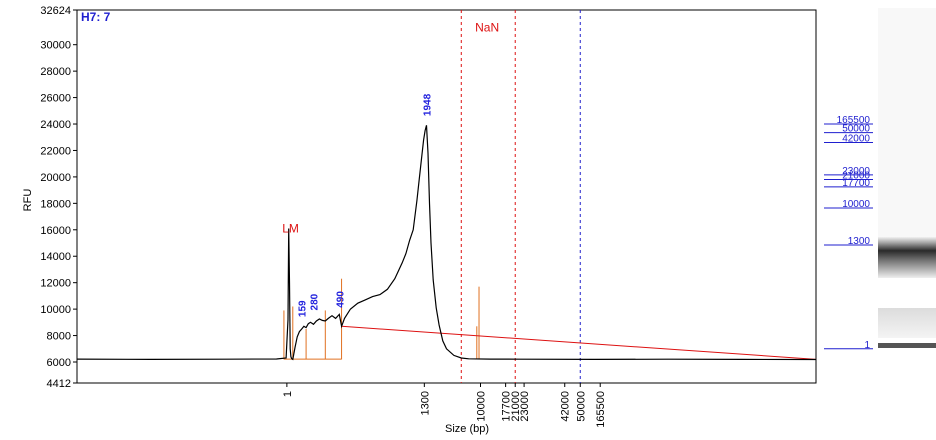  I want to click on peak-label: 1948, so click(428, 104).